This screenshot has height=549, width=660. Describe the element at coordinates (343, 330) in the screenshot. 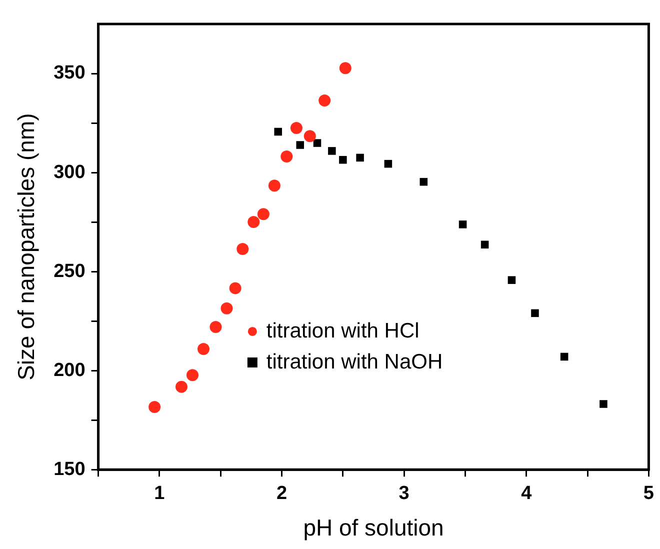

I see `legend-label: titration with HCl` at that location.